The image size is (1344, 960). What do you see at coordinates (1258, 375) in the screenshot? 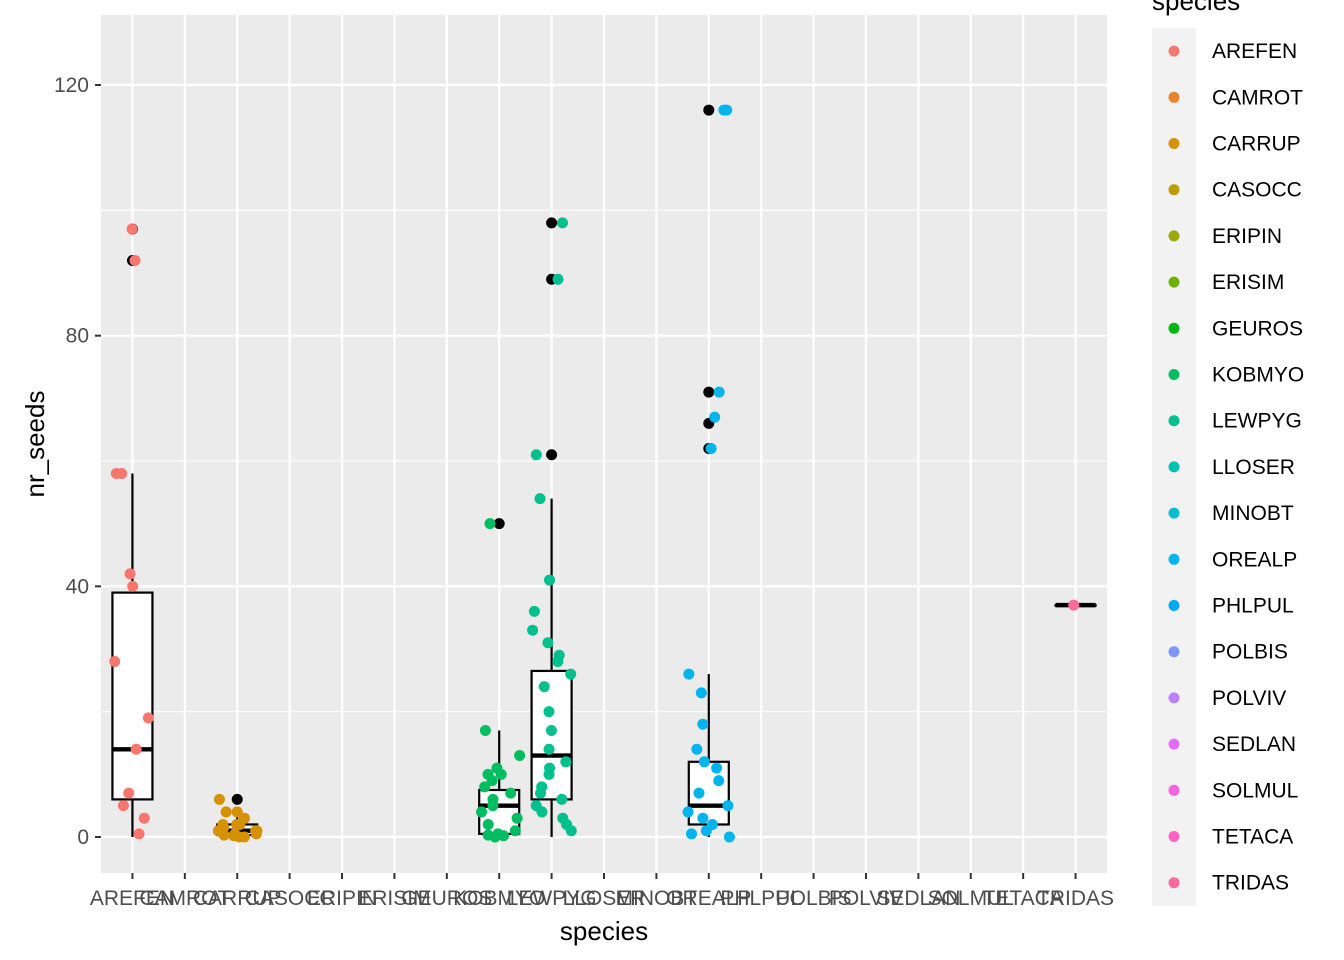
I see `legend-label: KOBMYO` at bounding box center [1258, 375].